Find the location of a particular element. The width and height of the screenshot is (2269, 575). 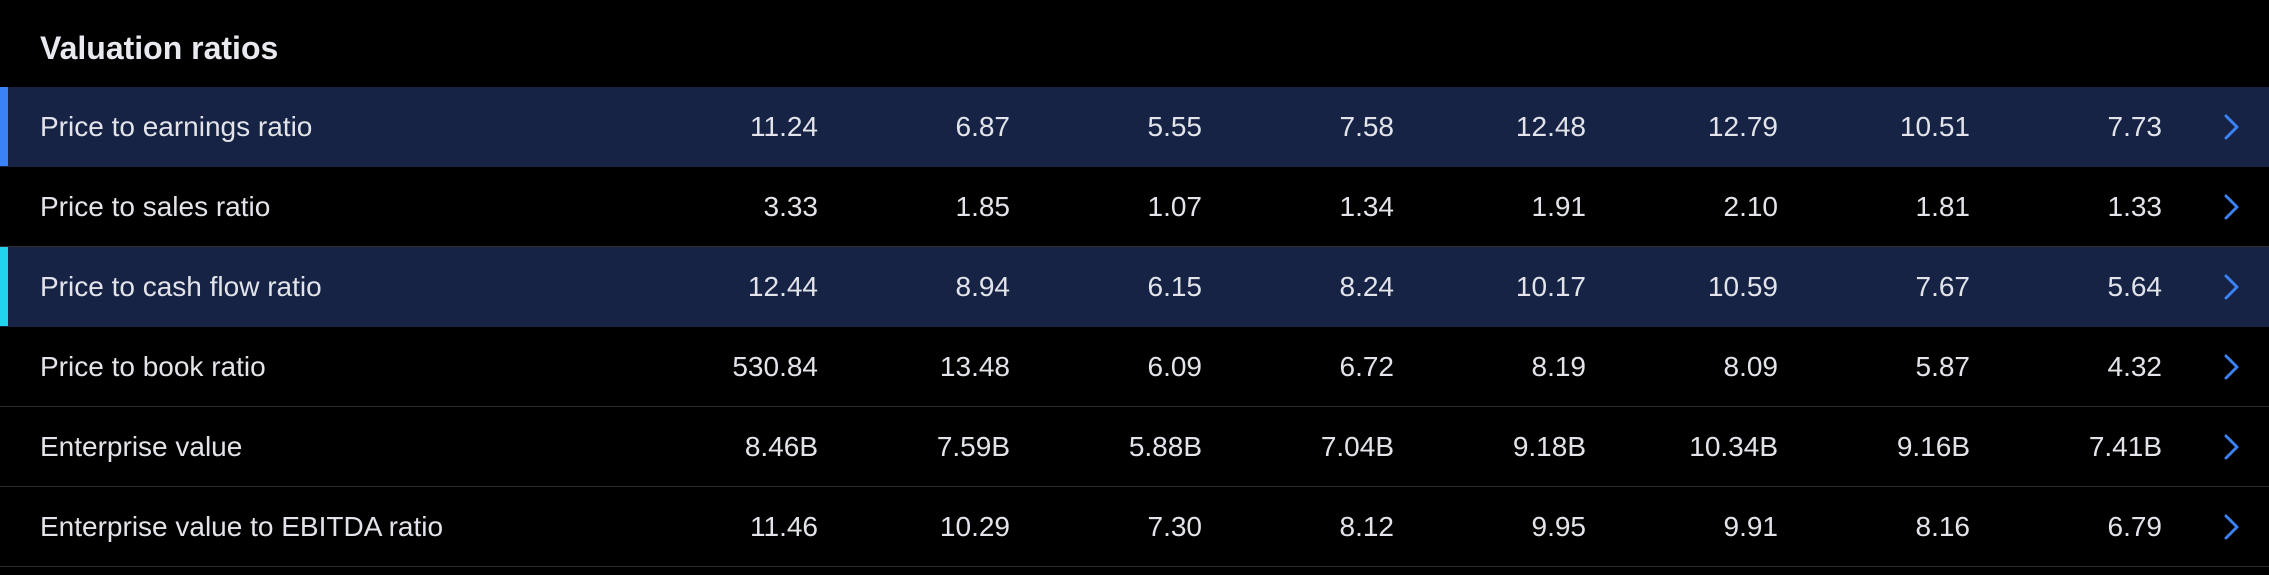

value-cell: 10.51 is located at coordinates (1934, 126).